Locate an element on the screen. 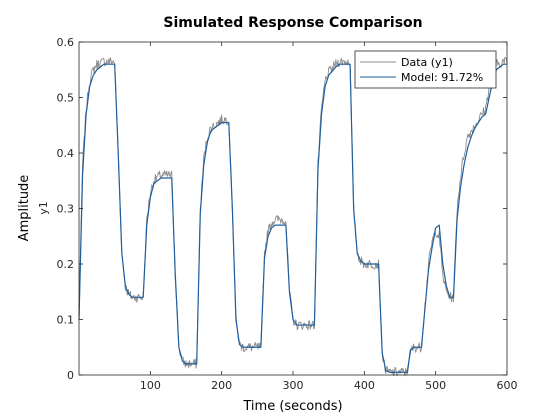 Image resolution: width=560 pixels, height=420 pixels. x-tick-label: 200 is located at coordinates (221, 385).